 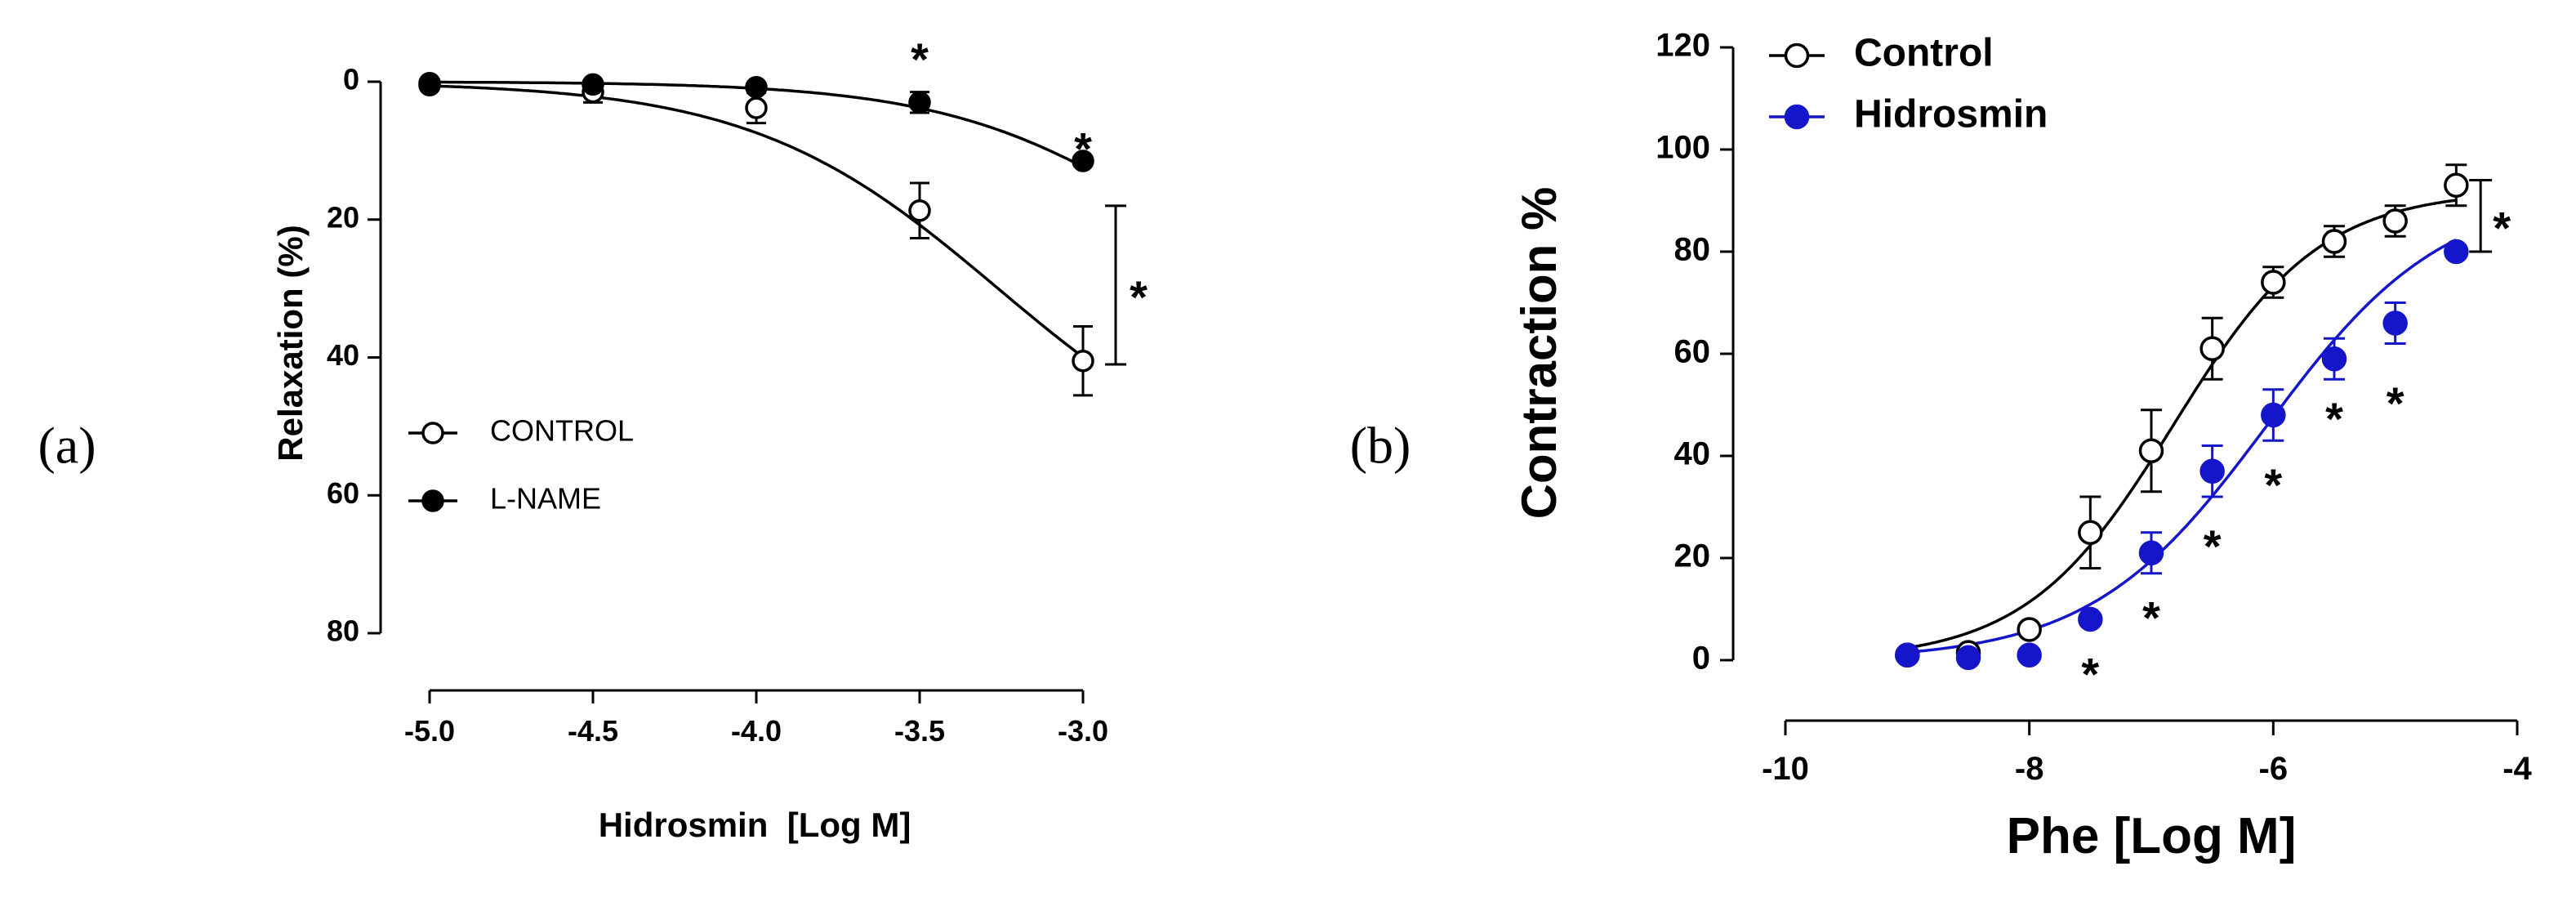 I want to click on y-tick-label-a: 20, so click(x=343, y=217).